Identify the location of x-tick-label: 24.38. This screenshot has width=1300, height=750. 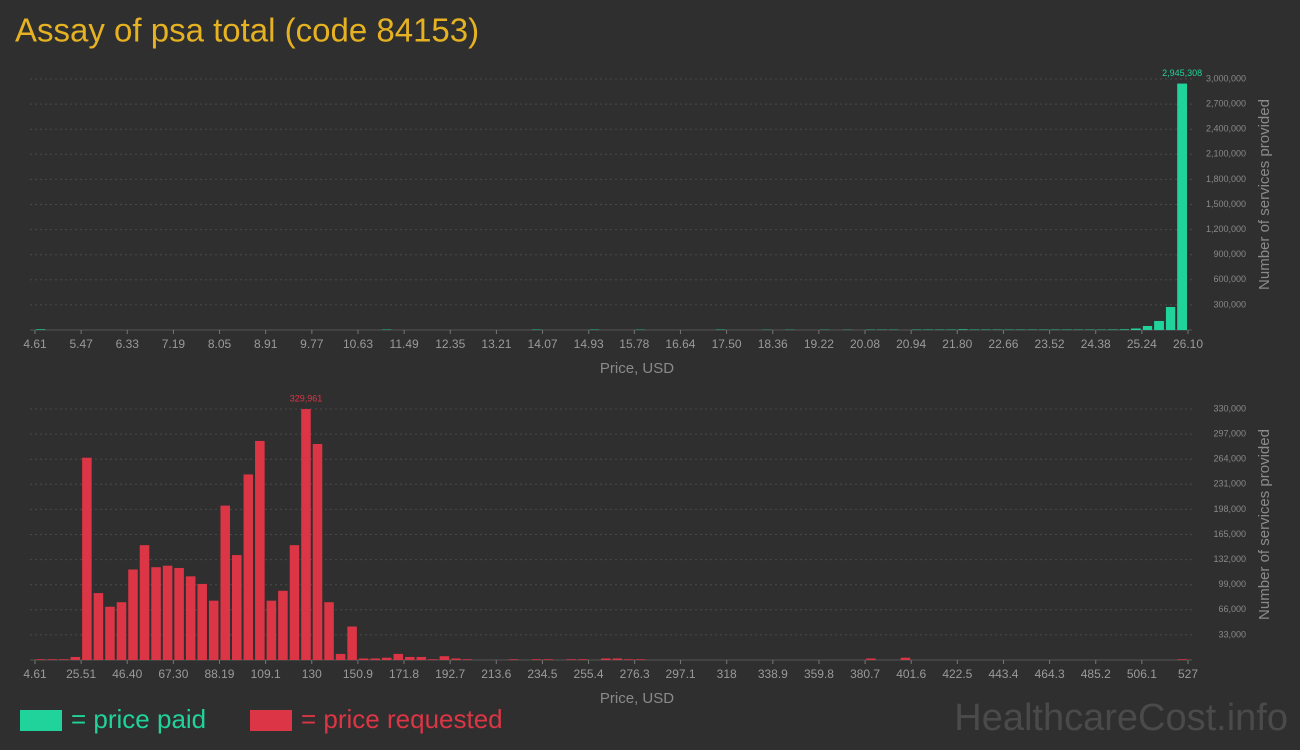
(1096, 344).